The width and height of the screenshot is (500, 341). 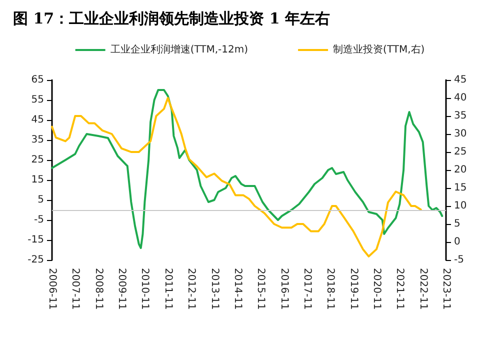 What do you see at coordinates (179, 50) in the screenshot?
I see `legend-label: 工业企业利润增速(TTM,-12m)` at bounding box center [179, 50].